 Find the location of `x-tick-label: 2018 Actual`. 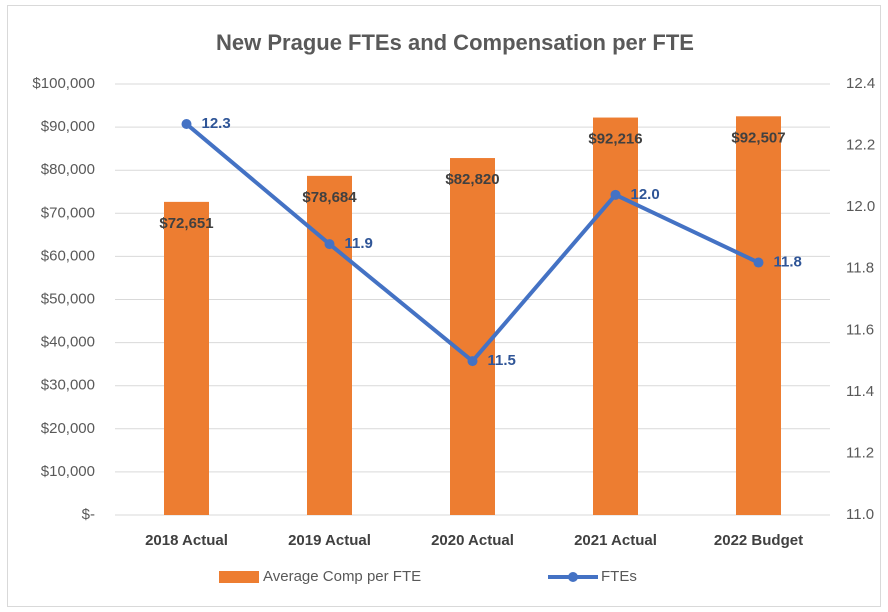

x-tick-label: 2018 Actual is located at coordinates (186, 540).